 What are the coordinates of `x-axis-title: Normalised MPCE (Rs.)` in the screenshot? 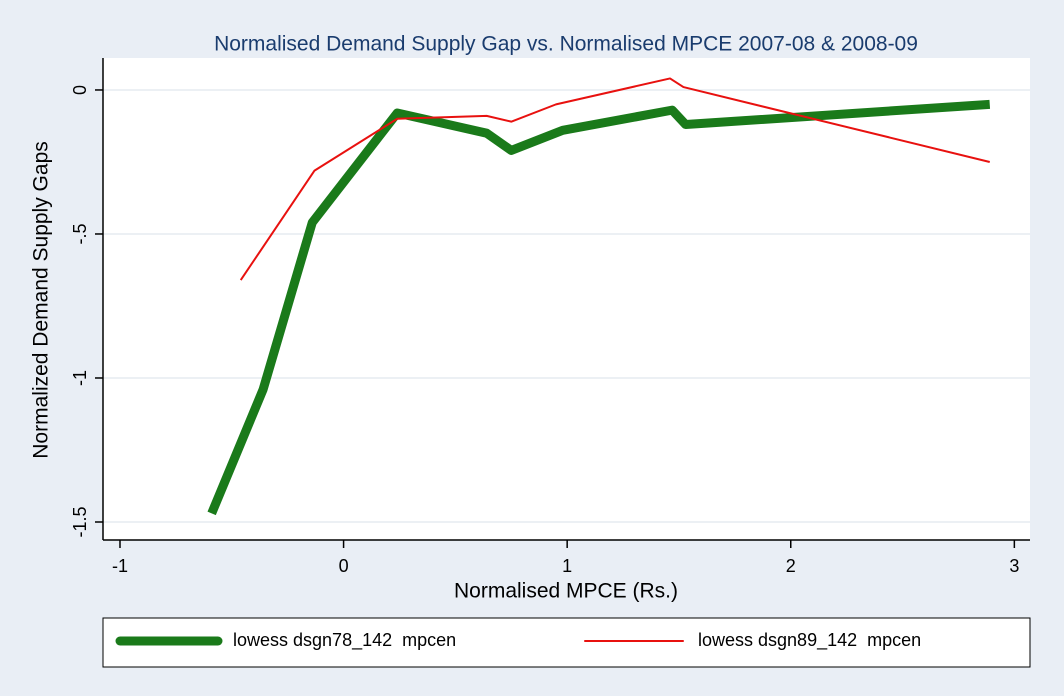 It's located at (566, 591).